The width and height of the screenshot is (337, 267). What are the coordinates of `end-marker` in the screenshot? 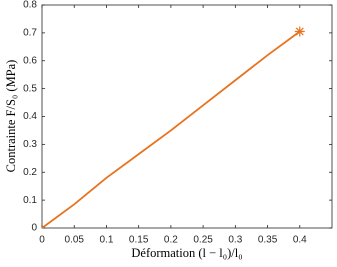 It's located at (299, 31).